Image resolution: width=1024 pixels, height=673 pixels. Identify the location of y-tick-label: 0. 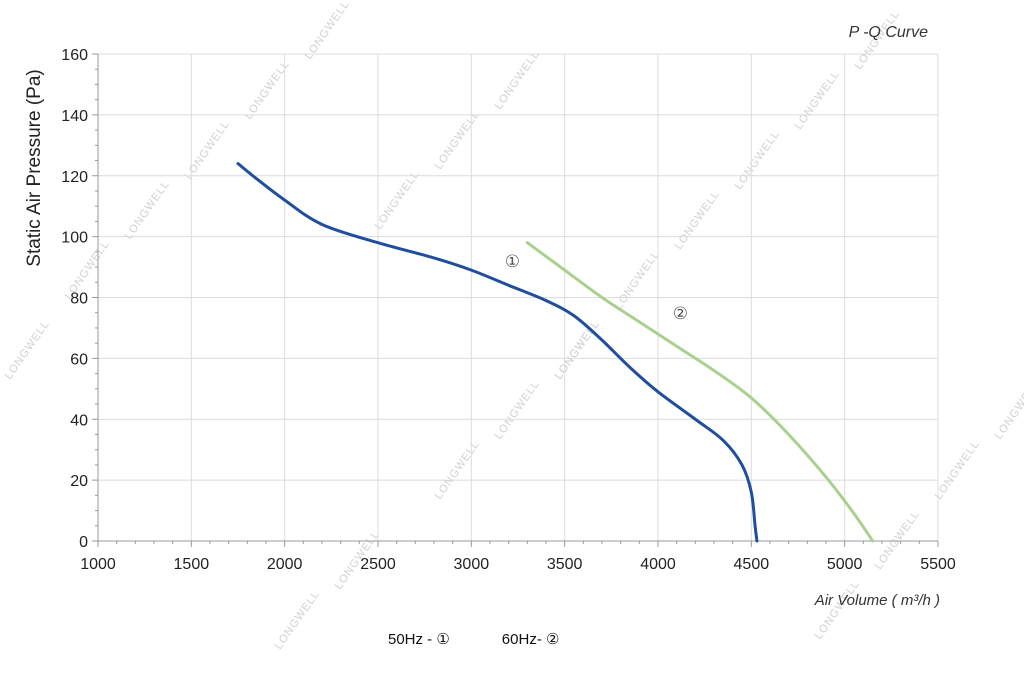
(83, 542).